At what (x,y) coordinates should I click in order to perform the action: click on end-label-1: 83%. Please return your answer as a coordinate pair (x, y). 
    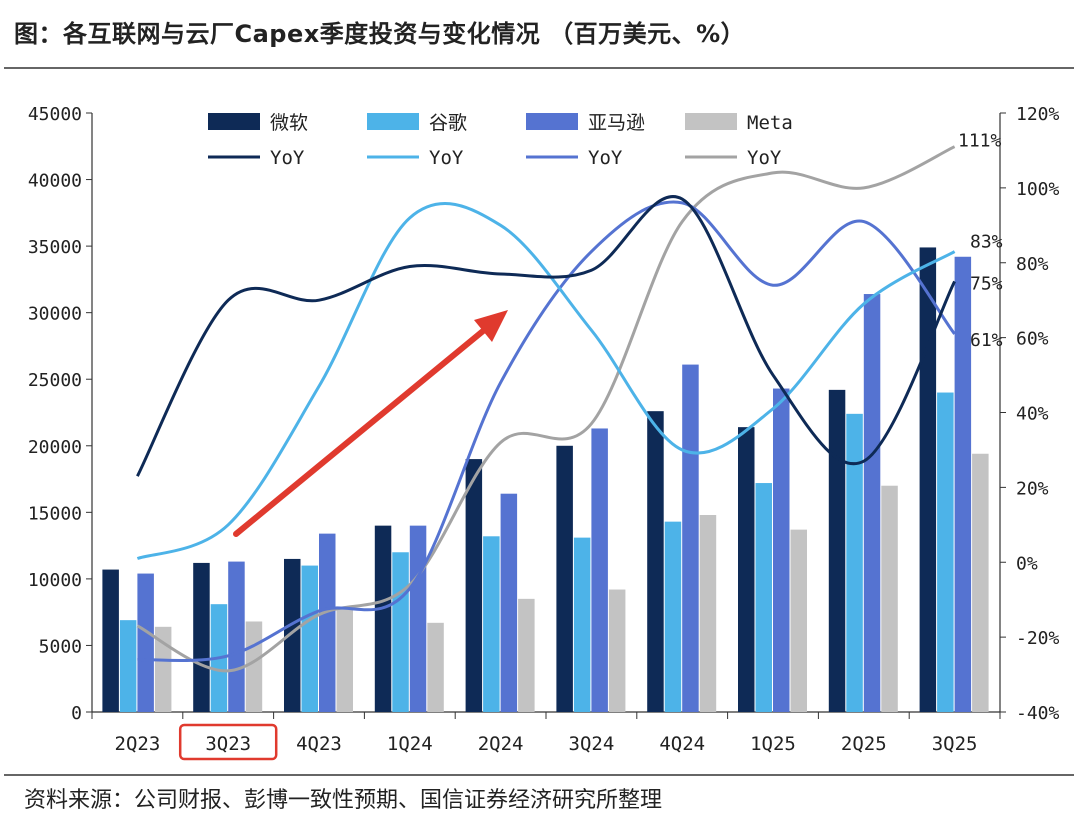
    Looking at the image, I should click on (986, 242).